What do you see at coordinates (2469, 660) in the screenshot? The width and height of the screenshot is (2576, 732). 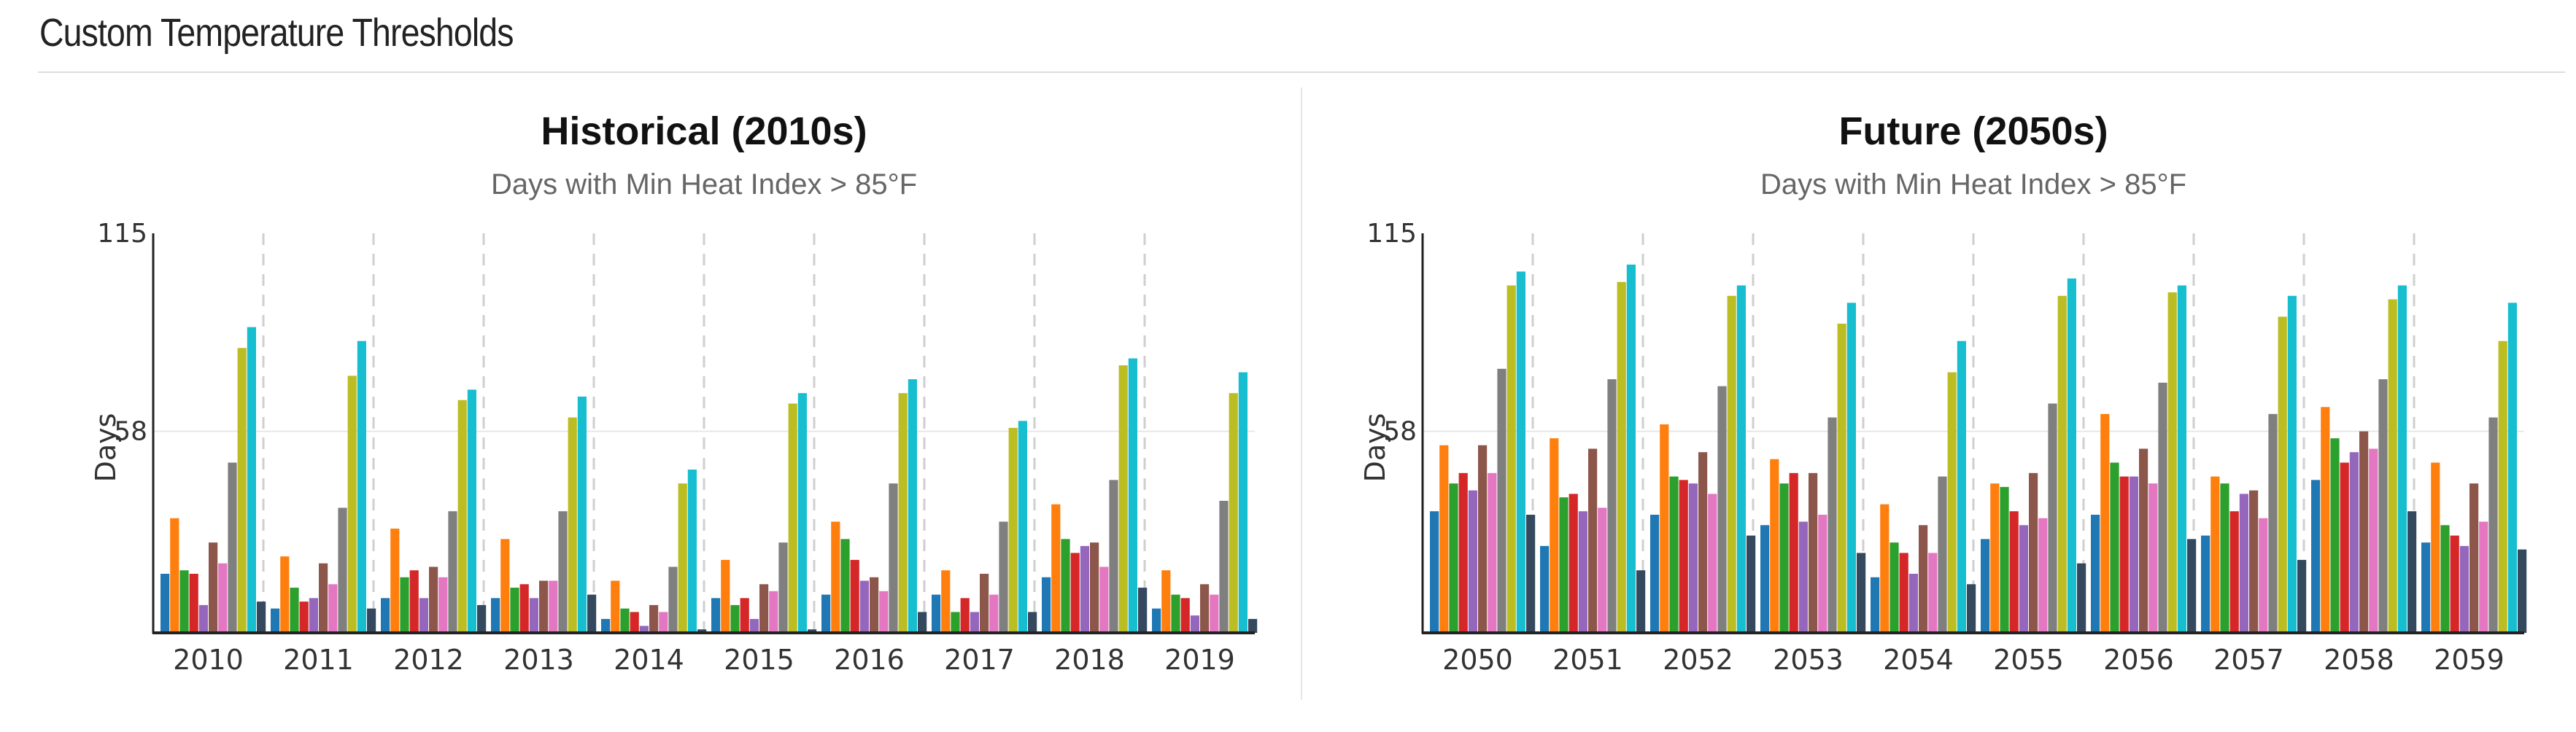 I see `x-tick-label: 2059` at bounding box center [2469, 660].